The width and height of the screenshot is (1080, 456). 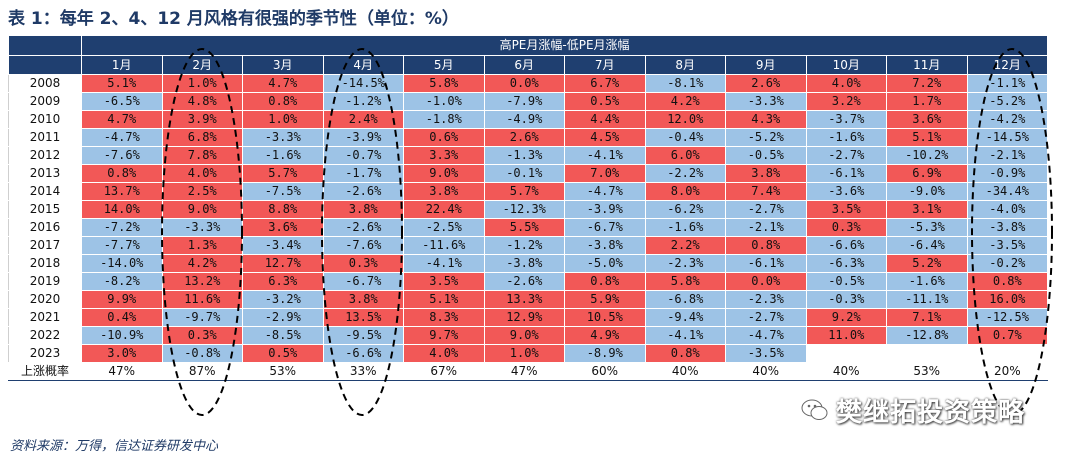 I want to click on value-cell: -3.2%, so click(x=283, y=299).